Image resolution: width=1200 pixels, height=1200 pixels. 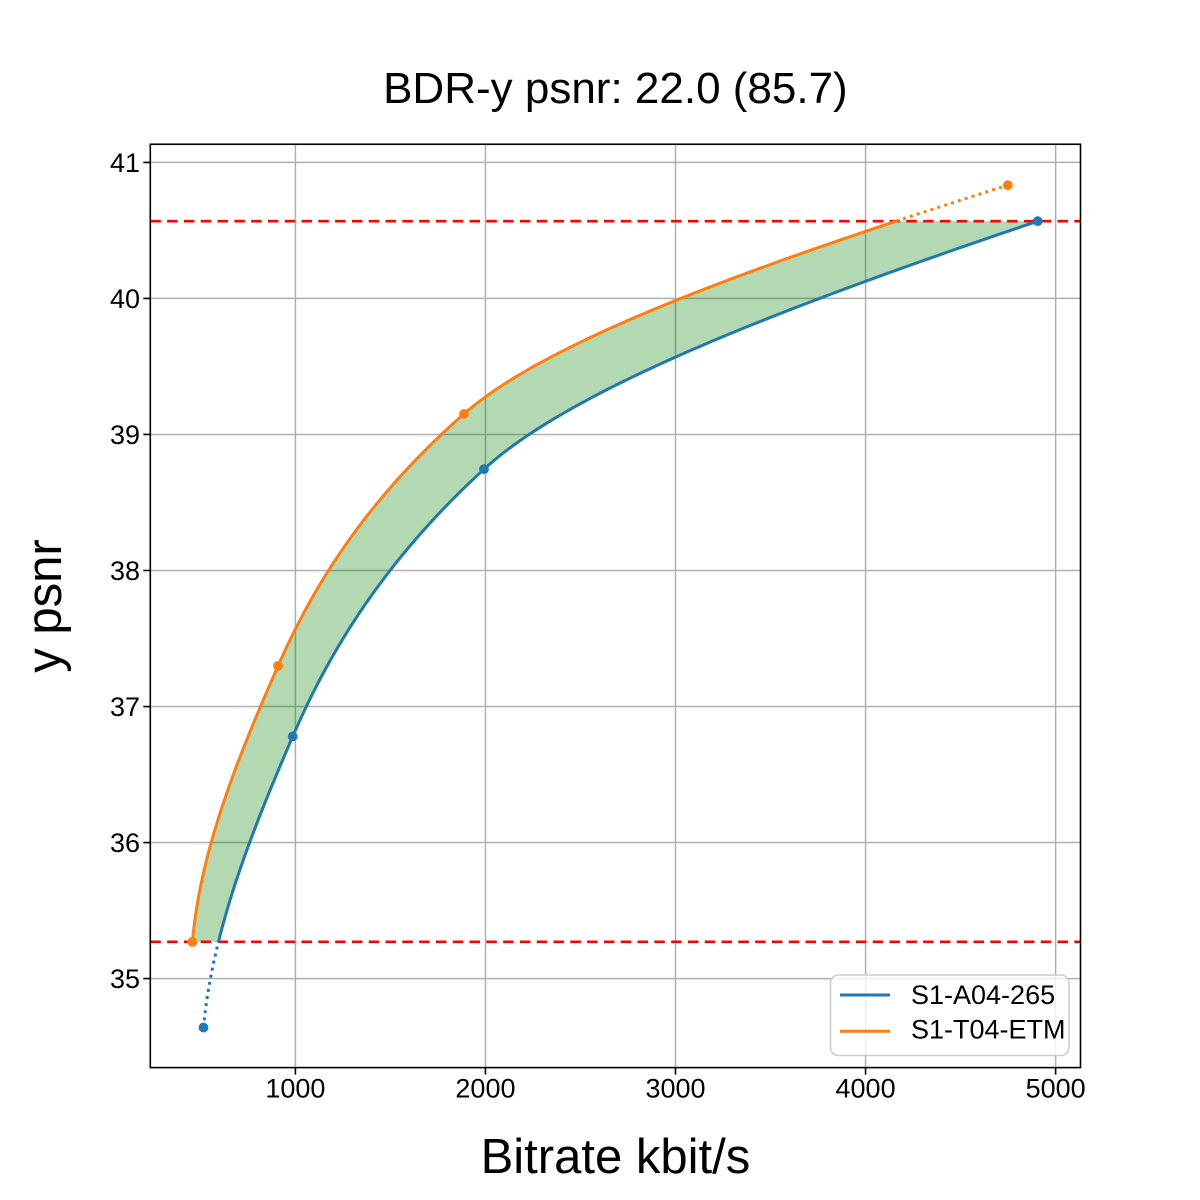 I want to click on svg-text: BDR-y psnr: 22.0 (85.7), so click(x=615, y=88).